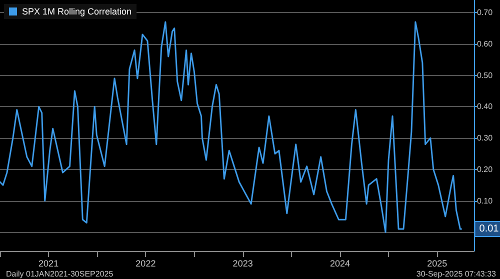  What do you see at coordinates (489, 229) in the screenshot?
I see `data-label: 0.01` at bounding box center [489, 229].